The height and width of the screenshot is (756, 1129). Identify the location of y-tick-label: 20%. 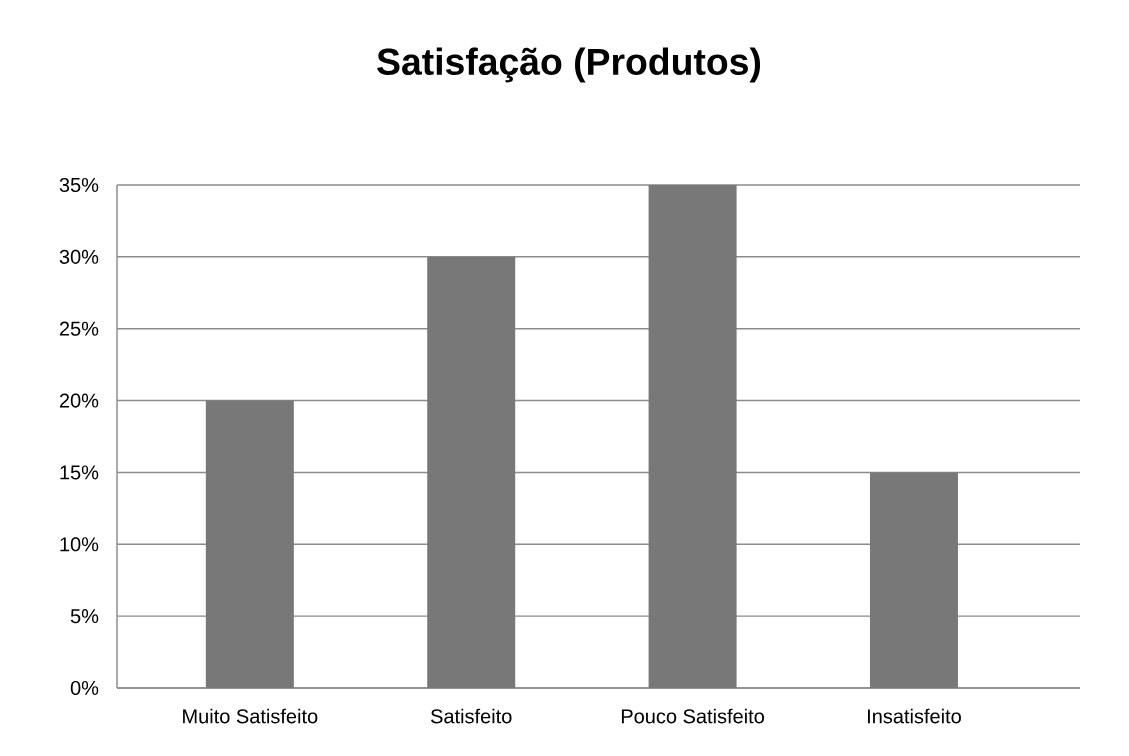
(79, 400).